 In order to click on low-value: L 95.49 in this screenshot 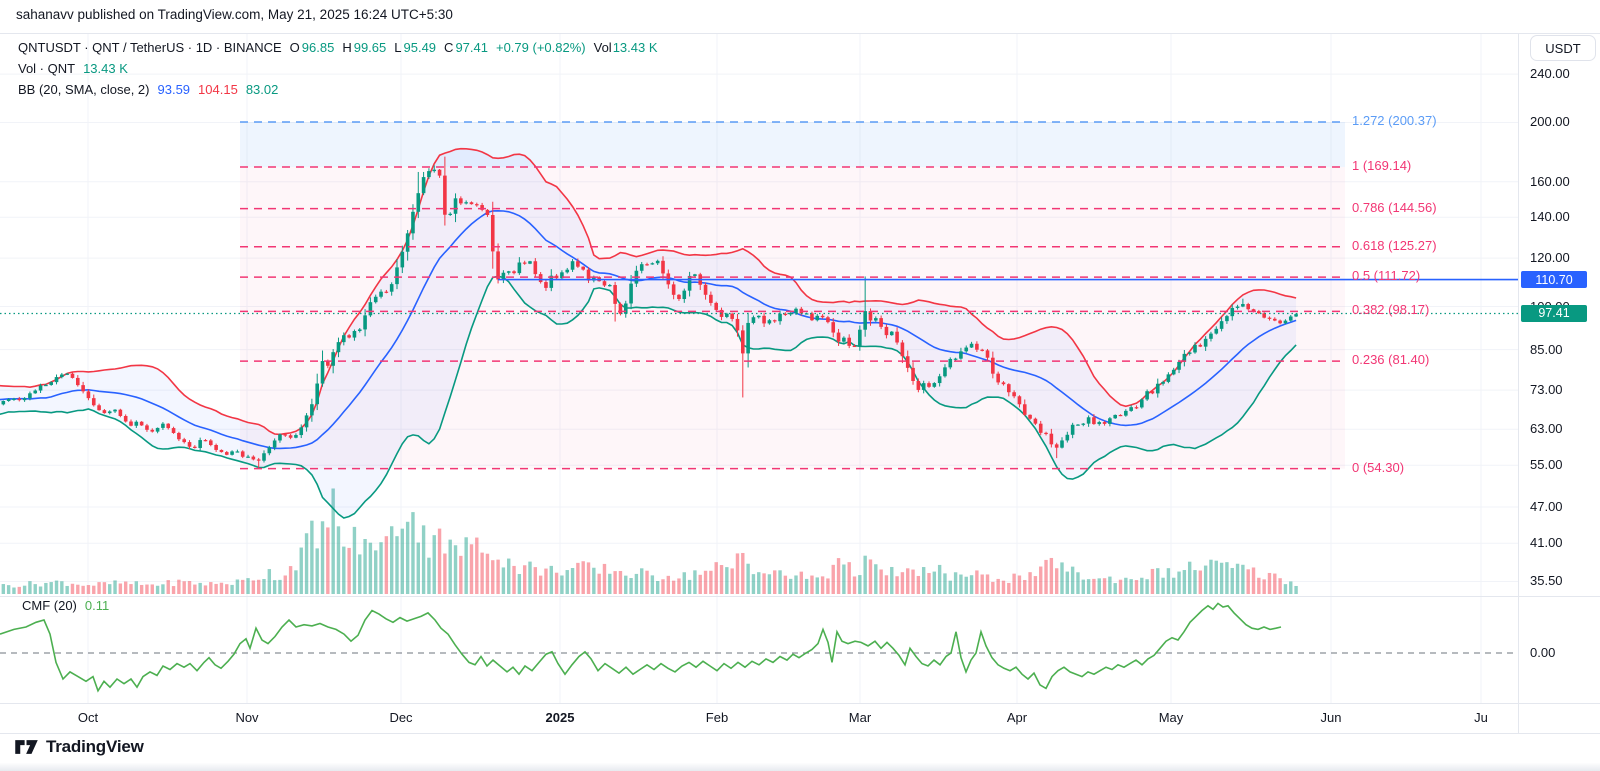, I will do `click(415, 47)`.